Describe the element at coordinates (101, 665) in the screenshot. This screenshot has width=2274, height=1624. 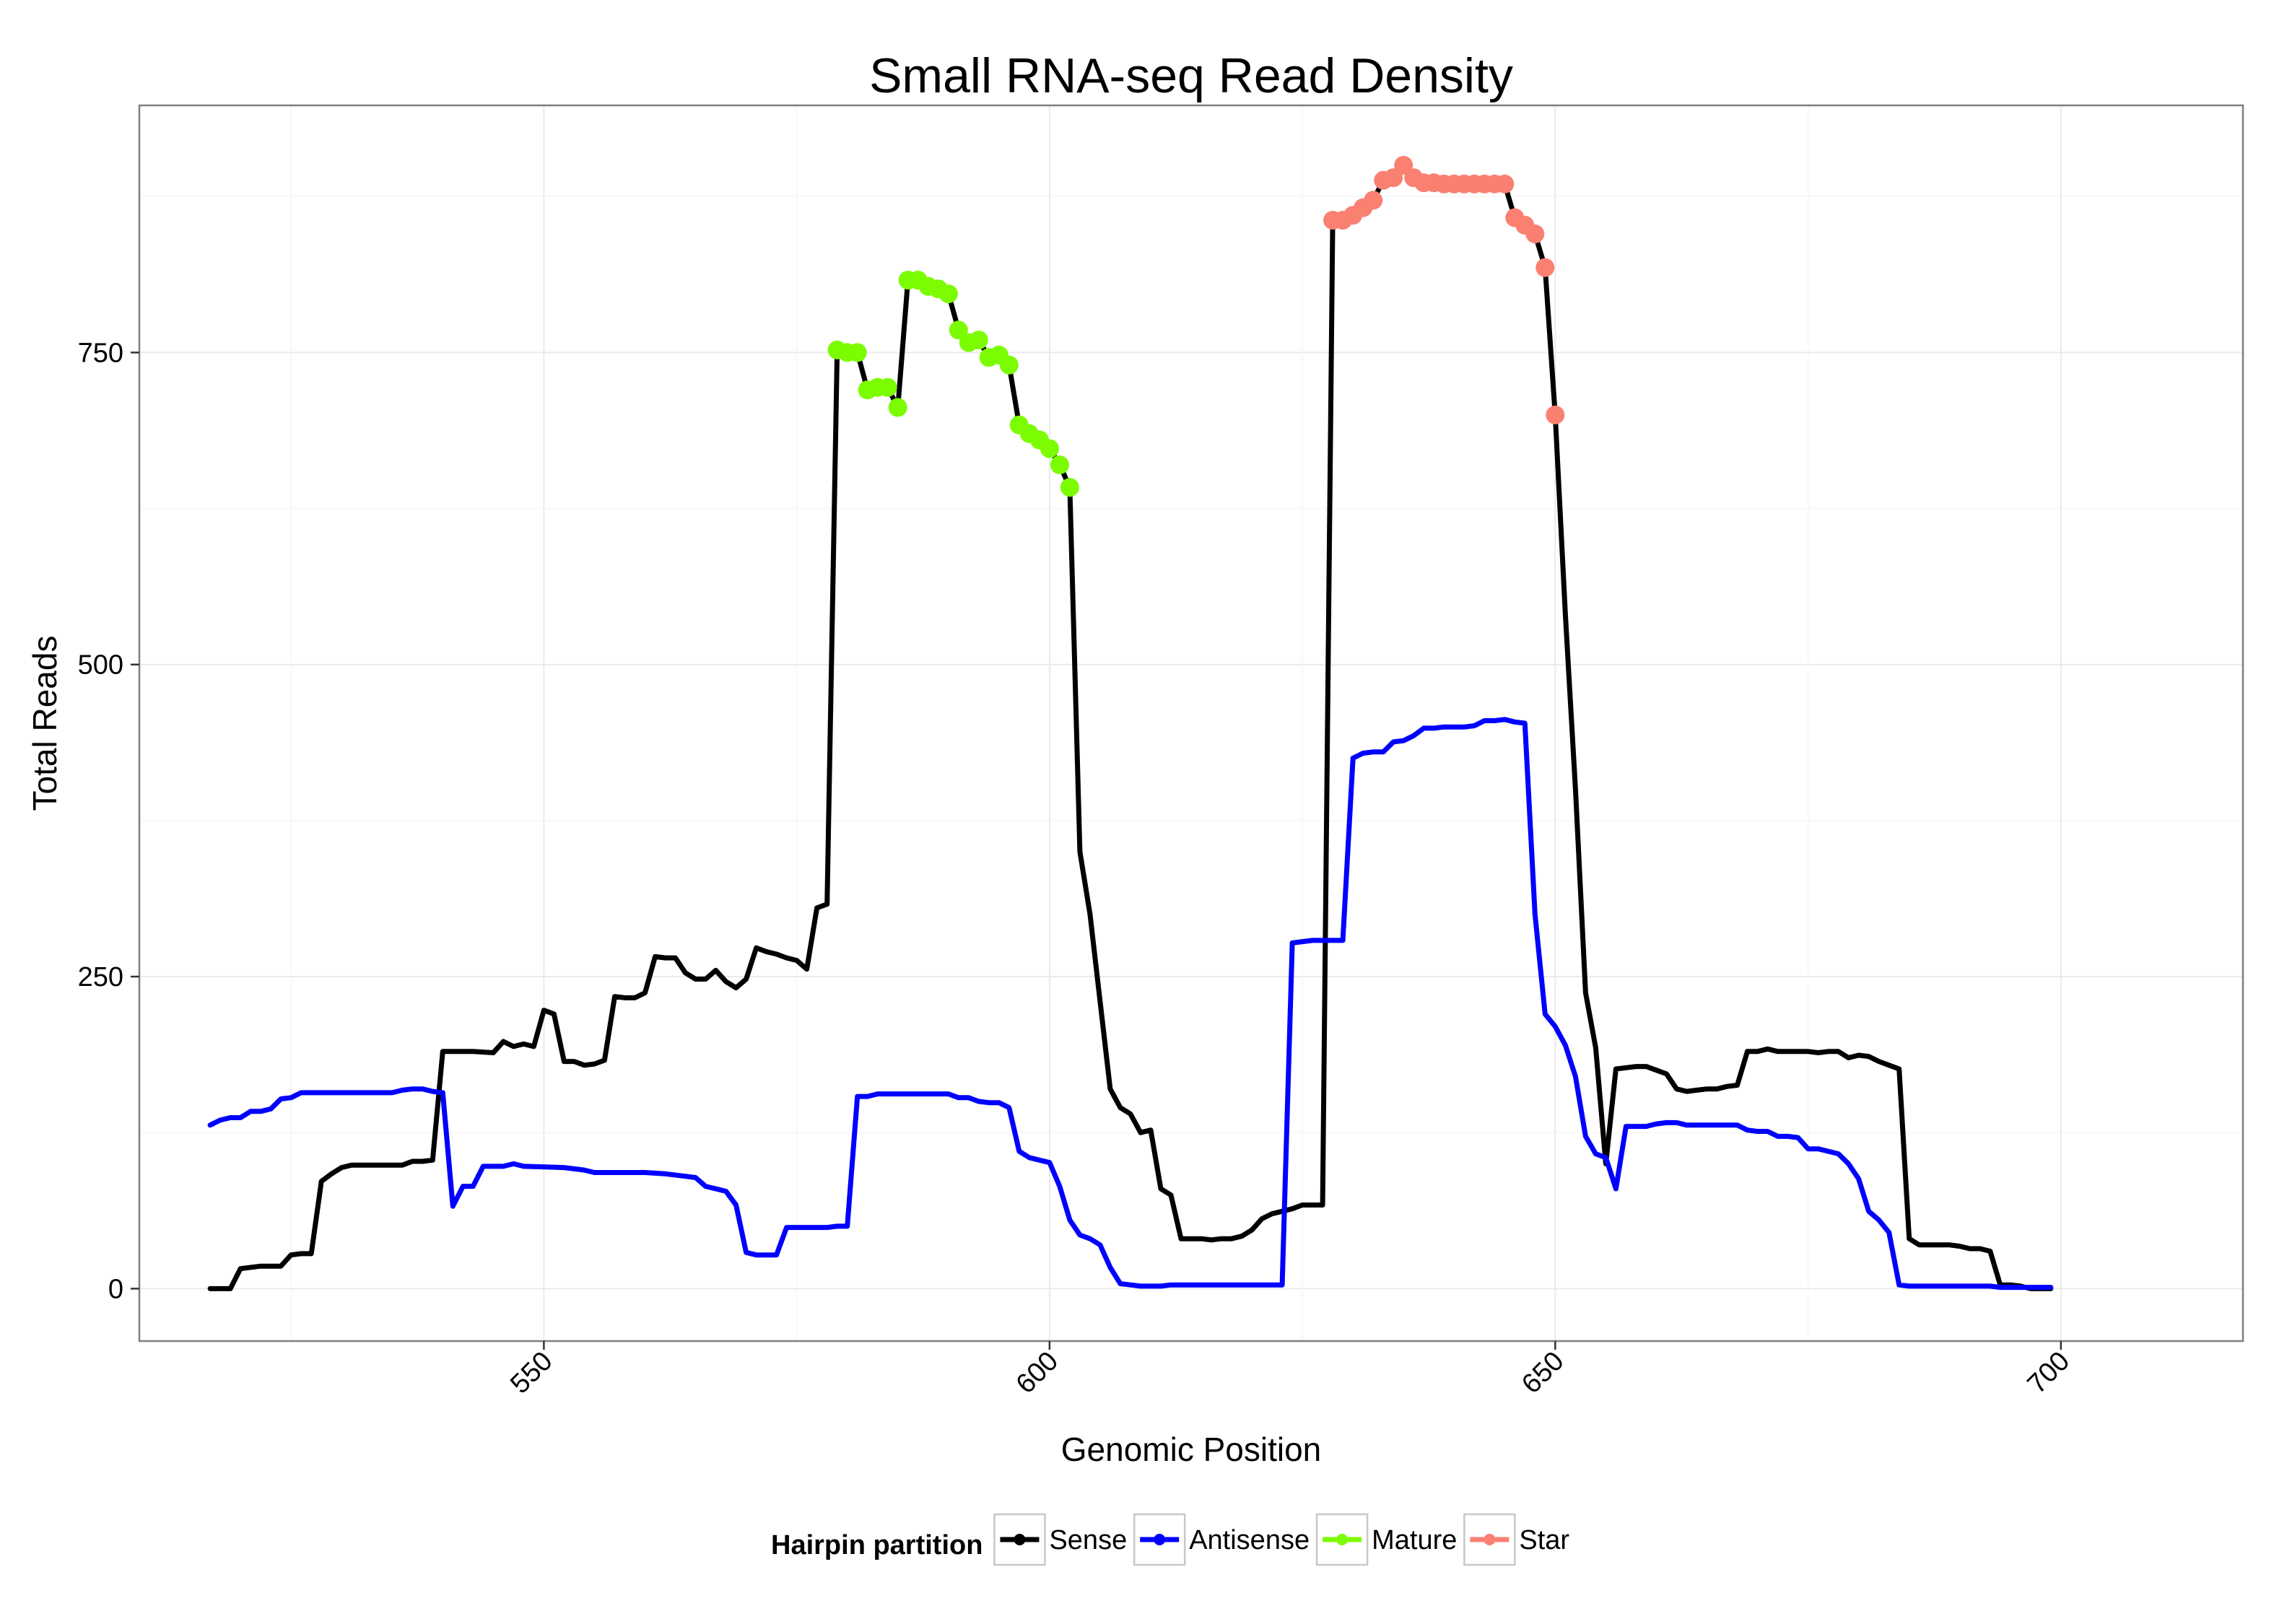
I see `y-tick-label: 500` at that location.